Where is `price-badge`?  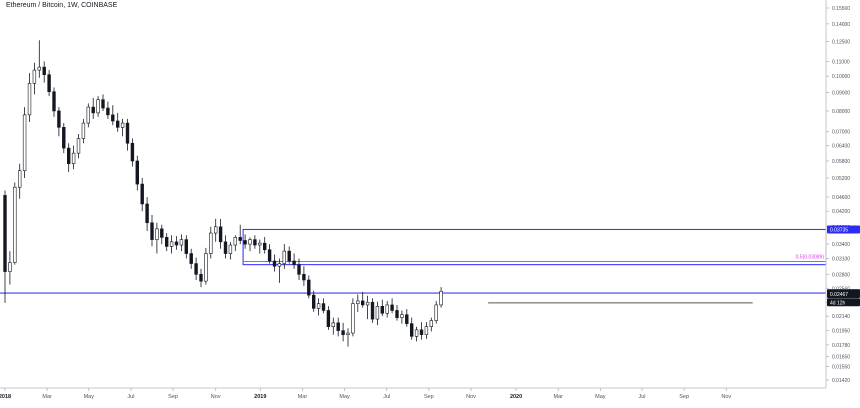
price-badge is located at coordinates (843, 302).